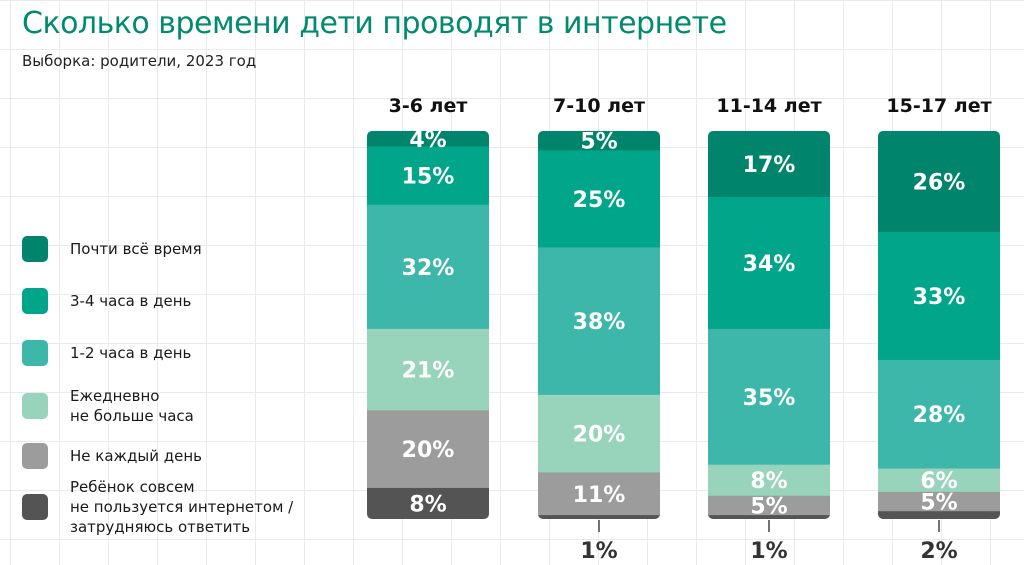 The image size is (1024, 565). I want to click on data-label: 33%, so click(939, 297).